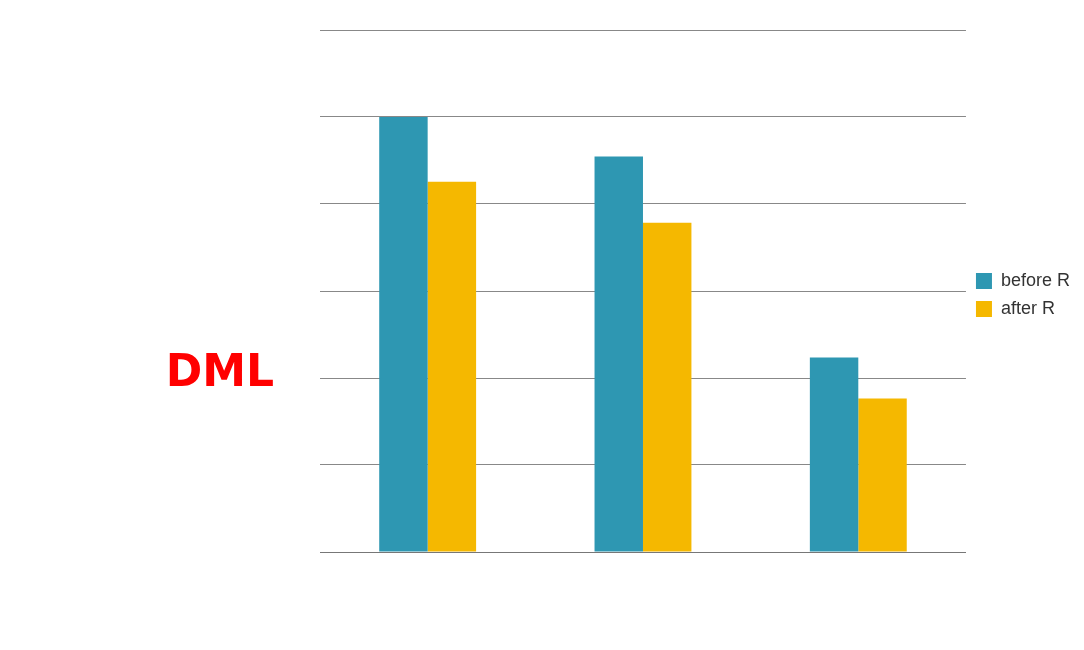  I want to click on legend-label: after R, so click(1027, 307).